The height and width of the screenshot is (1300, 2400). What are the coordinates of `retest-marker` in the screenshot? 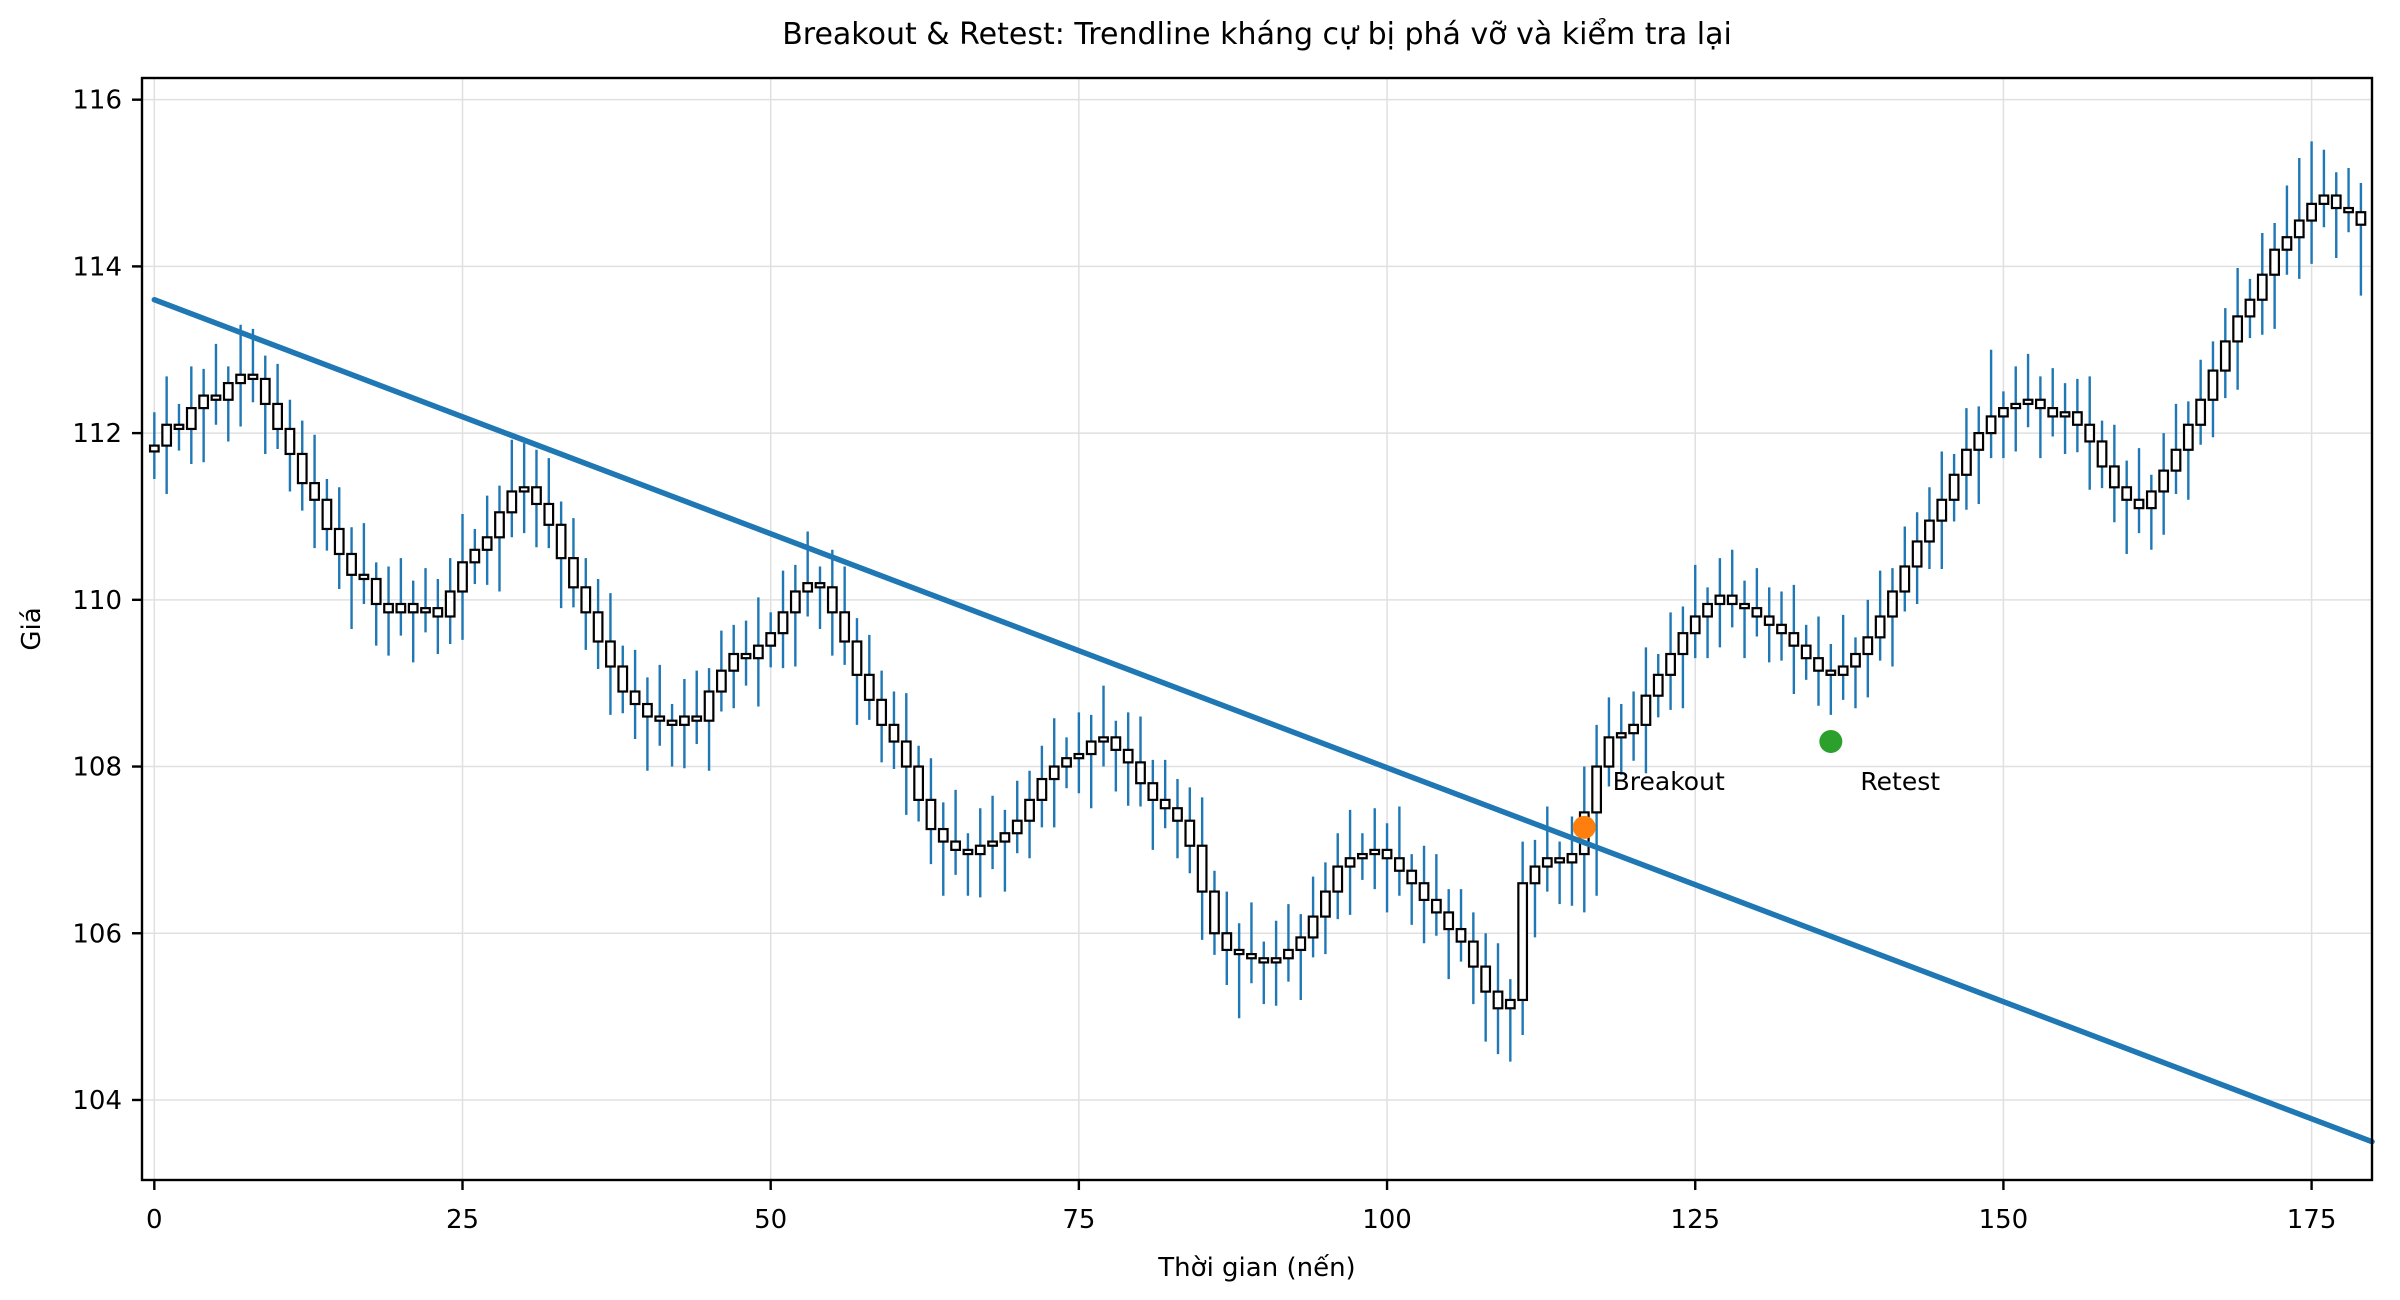 It's located at (1831, 742).